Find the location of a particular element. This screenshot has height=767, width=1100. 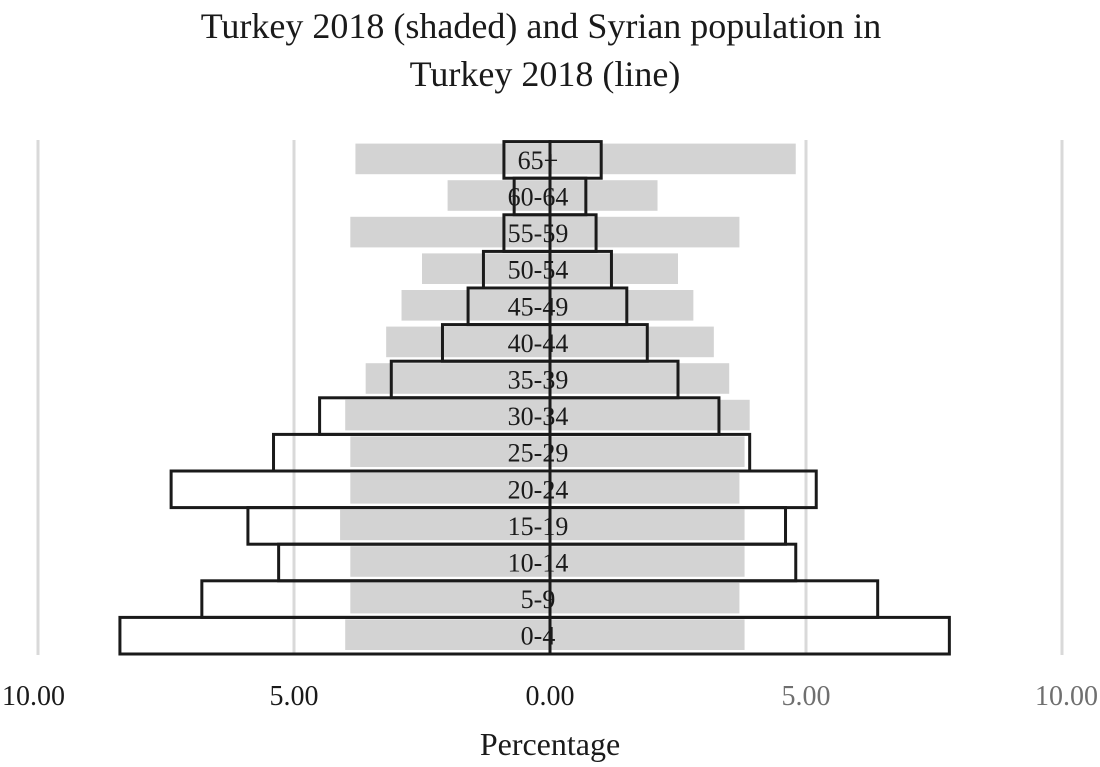

shaded-bar-right-65+ is located at coordinates (673, 159).